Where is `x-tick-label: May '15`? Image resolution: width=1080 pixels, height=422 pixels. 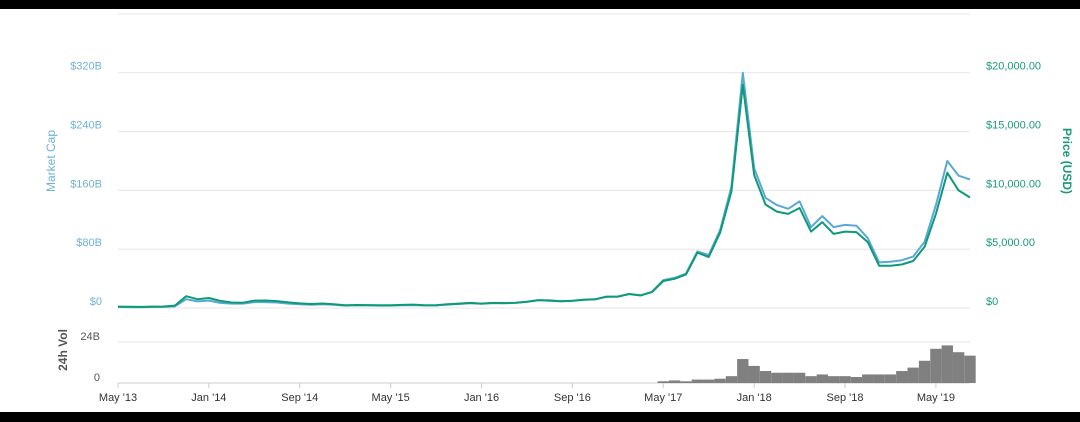 x-tick-label: May '15 is located at coordinates (391, 398).